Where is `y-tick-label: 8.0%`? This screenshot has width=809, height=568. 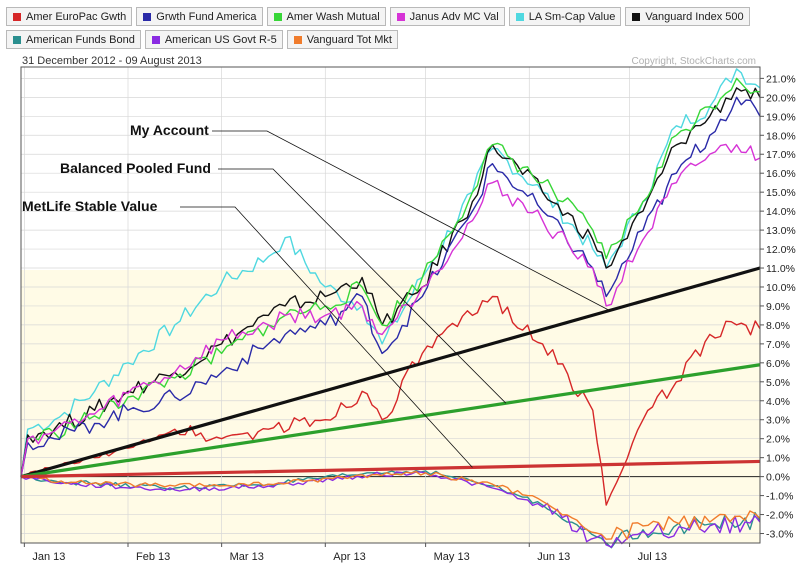
y-tick-label: 8.0% is located at coordinates (778, 326).